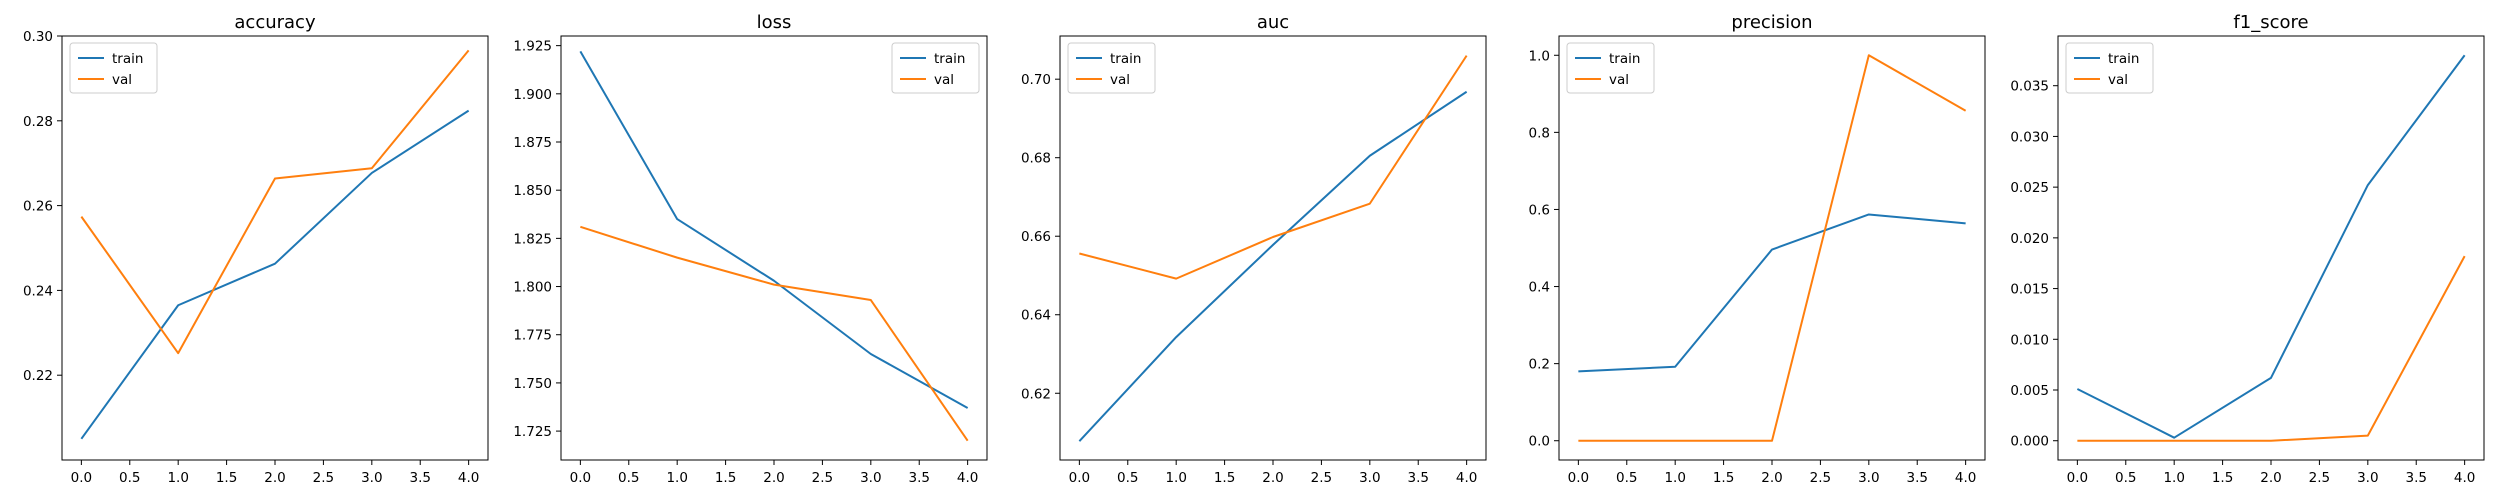 The width and height of the screenshot is (2500, 500). I want to click on y-tick-label: 1.925, so click(532, 47).